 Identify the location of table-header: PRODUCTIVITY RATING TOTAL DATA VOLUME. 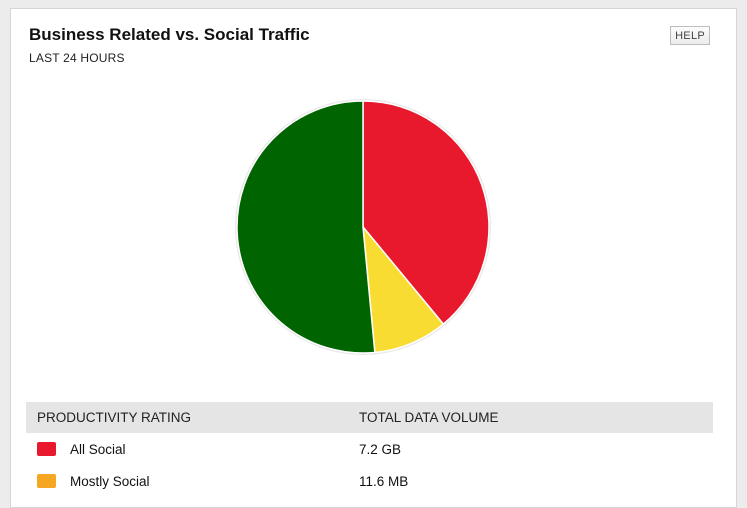
(369, 417).